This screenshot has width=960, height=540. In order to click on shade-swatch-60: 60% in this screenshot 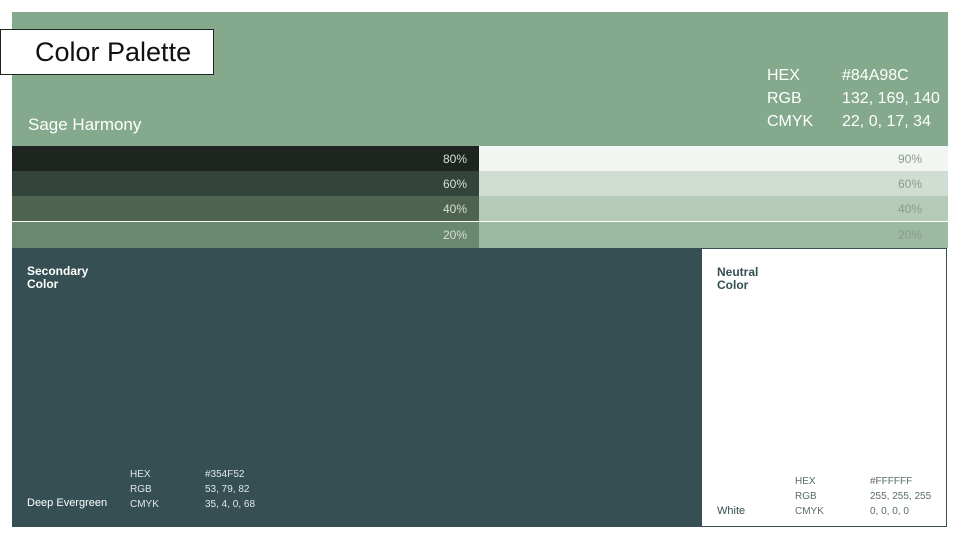, I will do `click(245, 183)`.